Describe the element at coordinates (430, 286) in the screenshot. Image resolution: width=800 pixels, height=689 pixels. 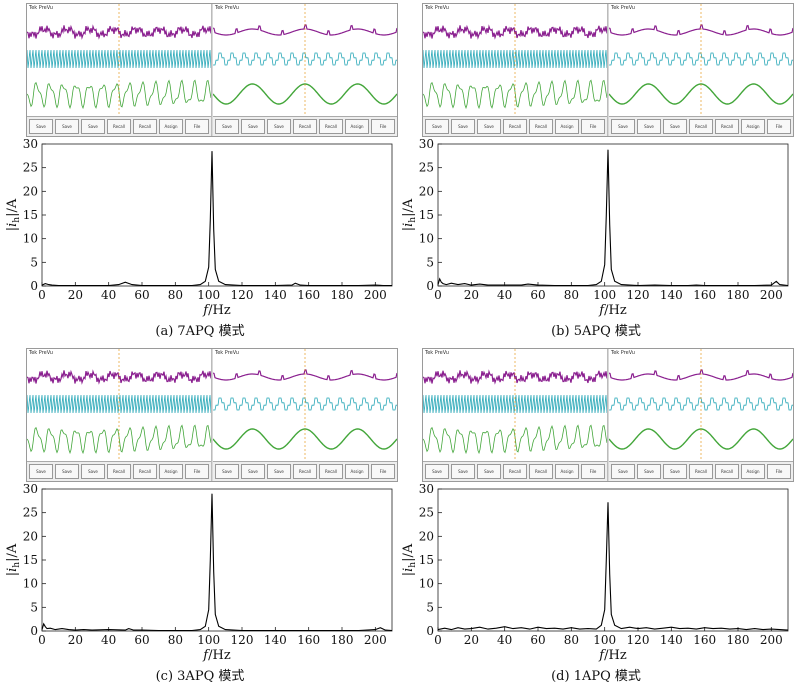
I see `y-tick-label: 0` at that location.